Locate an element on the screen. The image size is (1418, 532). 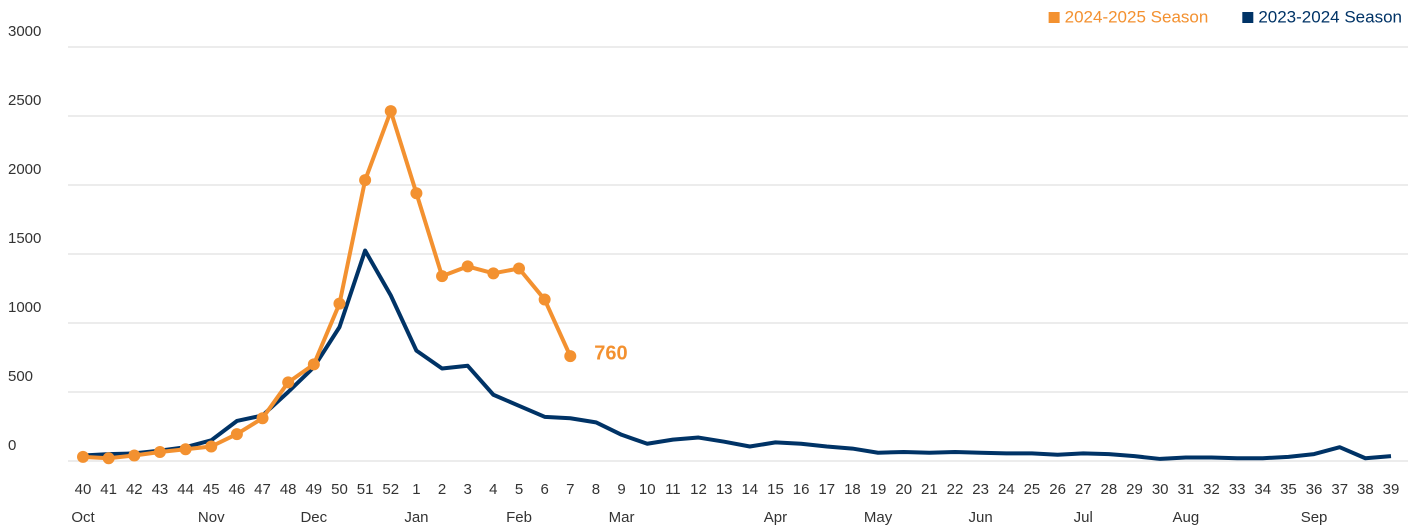
month-label: Oct is located at coordinates (83, 517).